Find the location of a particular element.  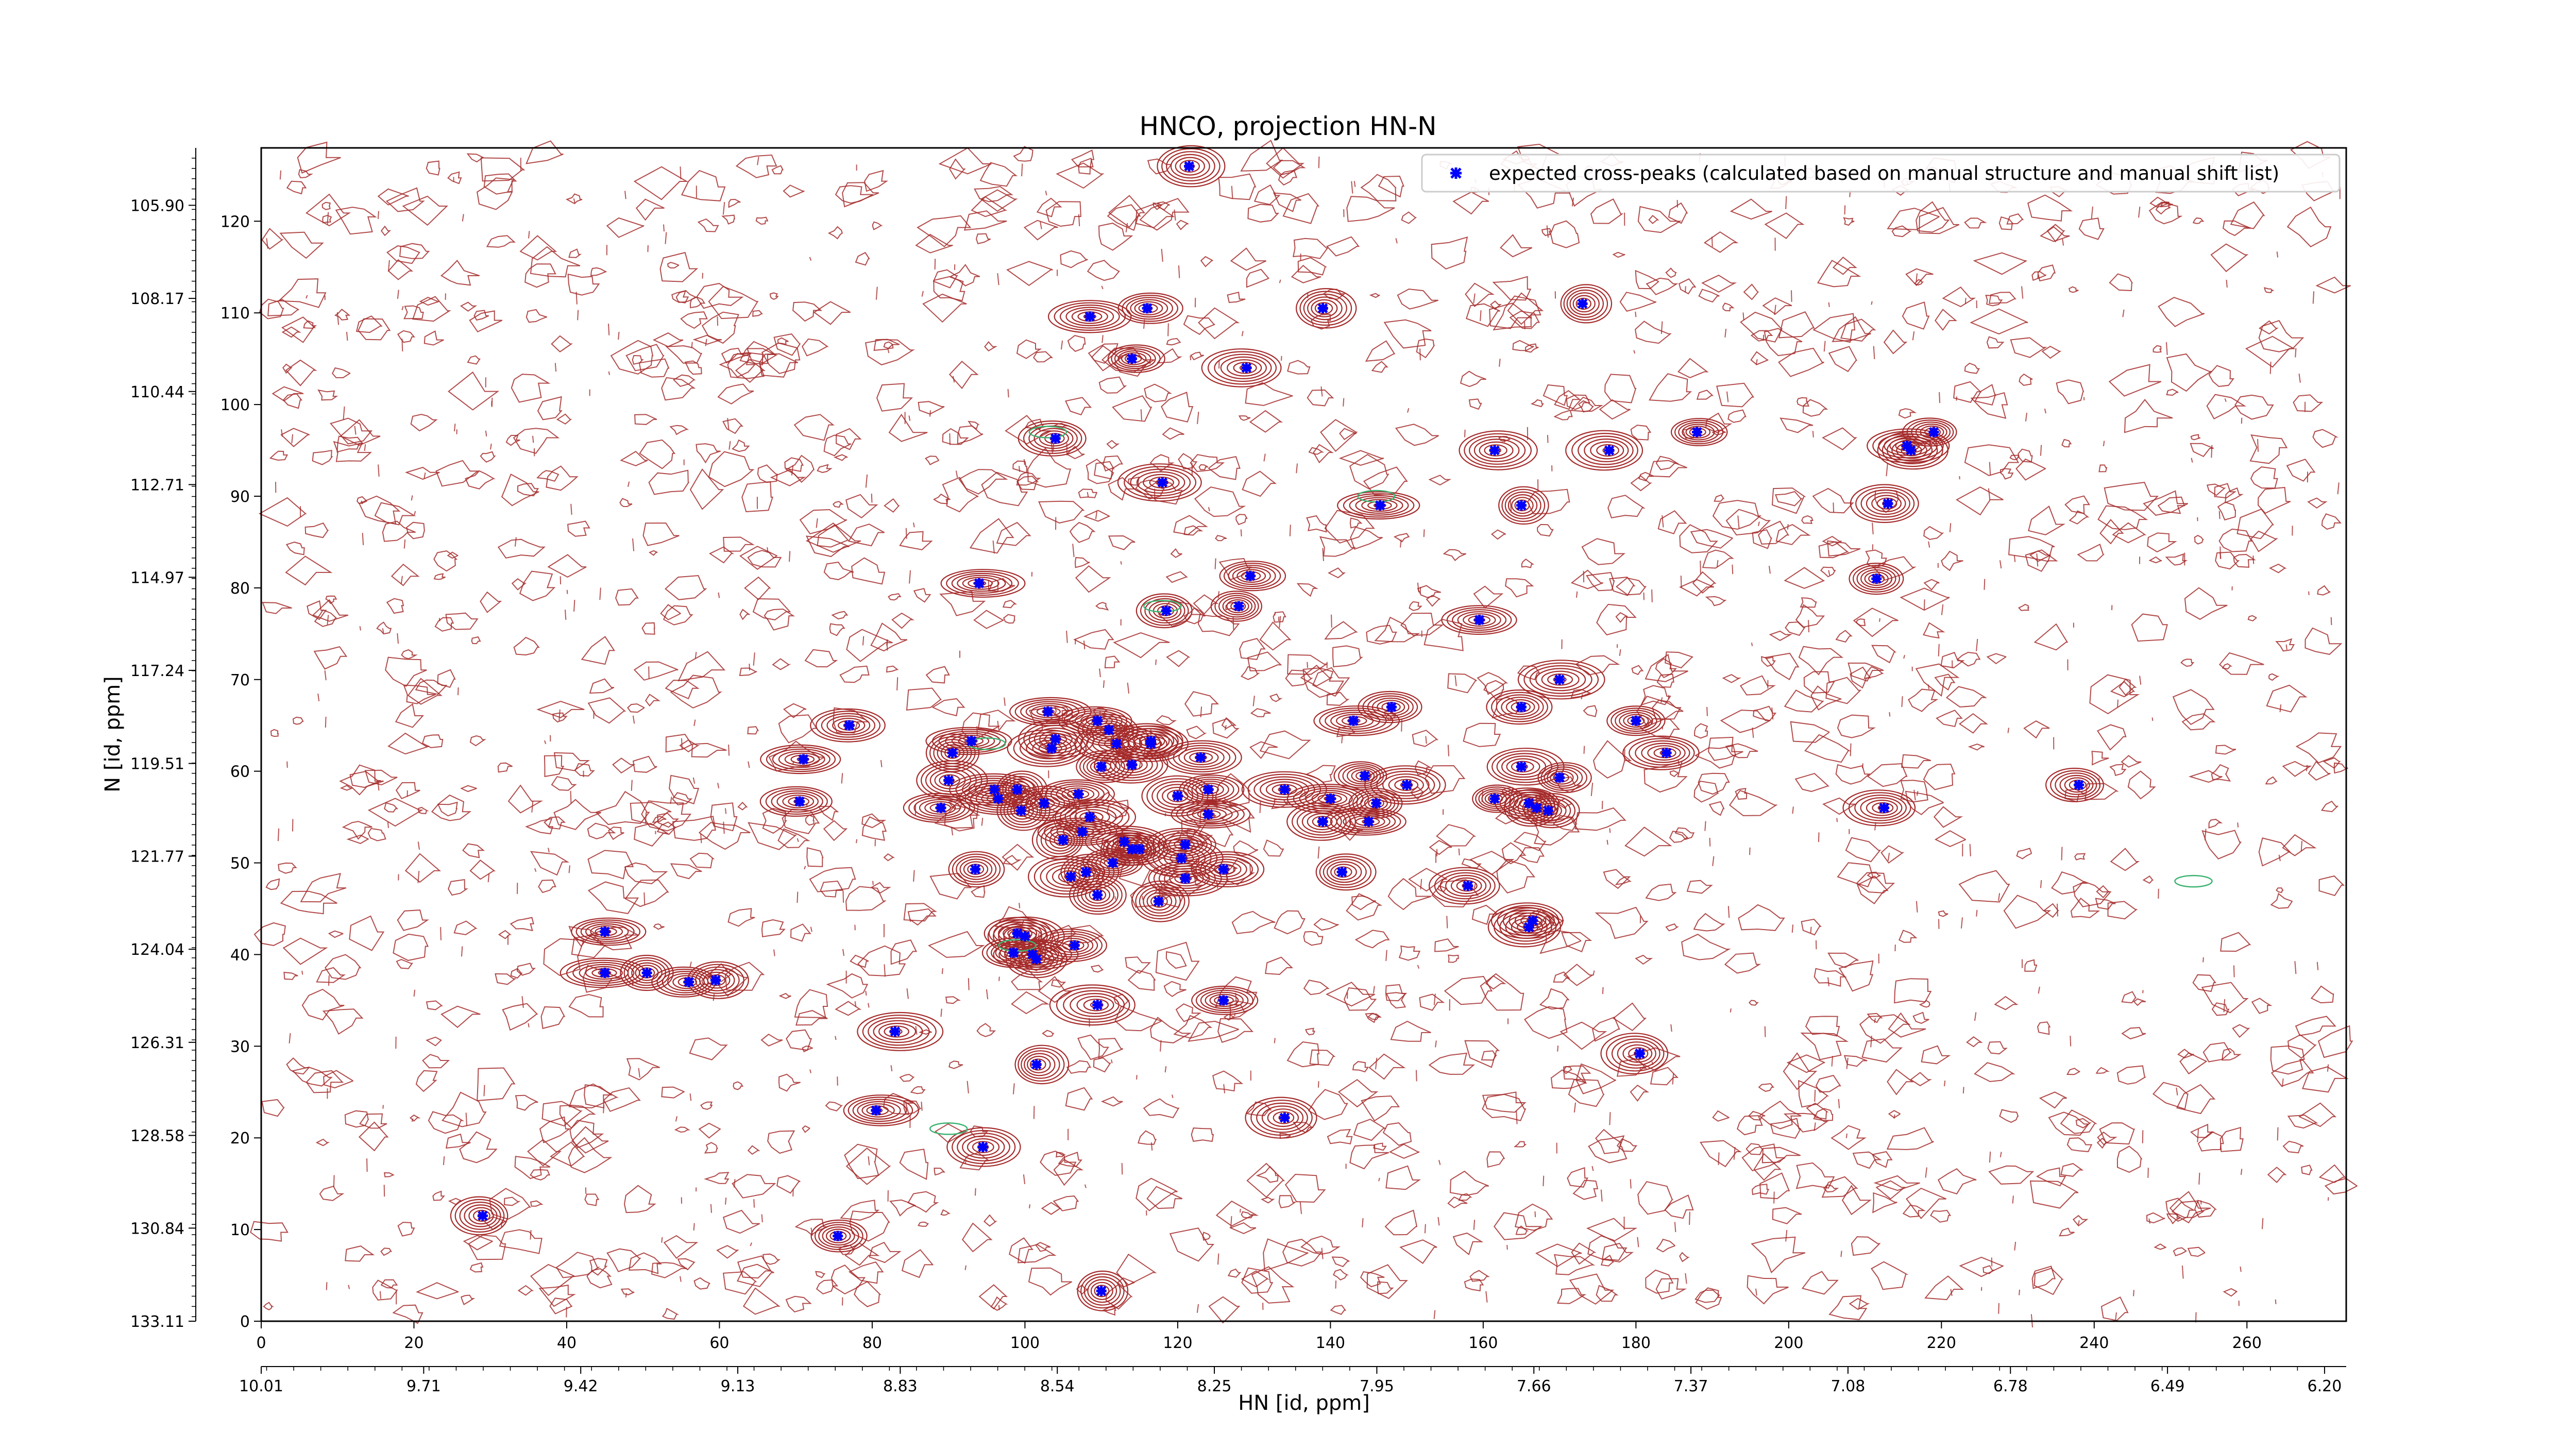

y-ppm-tick-label: 112.71 is located at coordinates (157, 485).